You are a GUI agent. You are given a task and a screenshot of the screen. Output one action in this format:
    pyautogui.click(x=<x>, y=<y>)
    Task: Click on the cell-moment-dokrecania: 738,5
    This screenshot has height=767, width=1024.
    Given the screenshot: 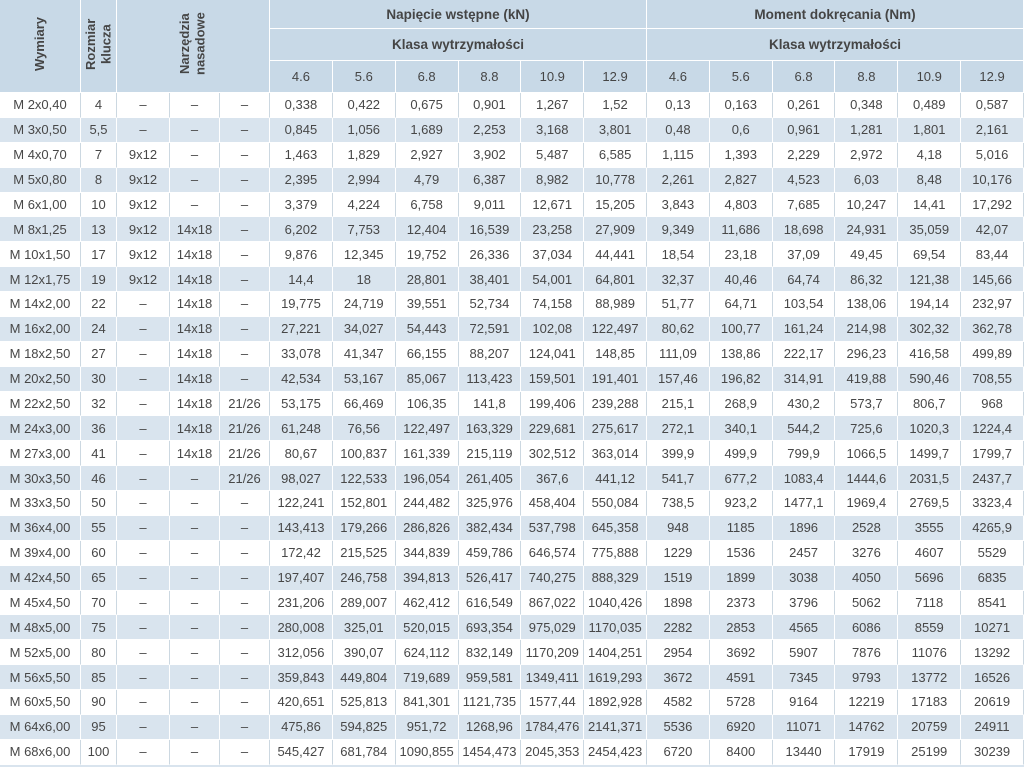 What is the action you would take?
    pyautogui.click(x=678, y=503)
    